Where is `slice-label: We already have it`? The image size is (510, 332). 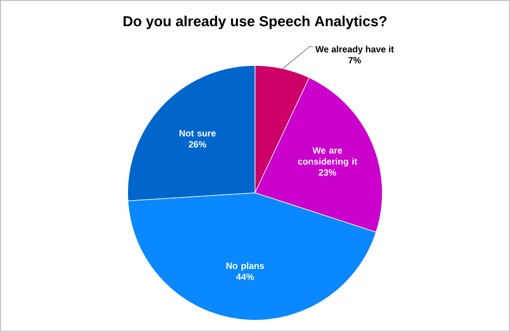
slice-label: We already have it is located at coordinates (354, 50).